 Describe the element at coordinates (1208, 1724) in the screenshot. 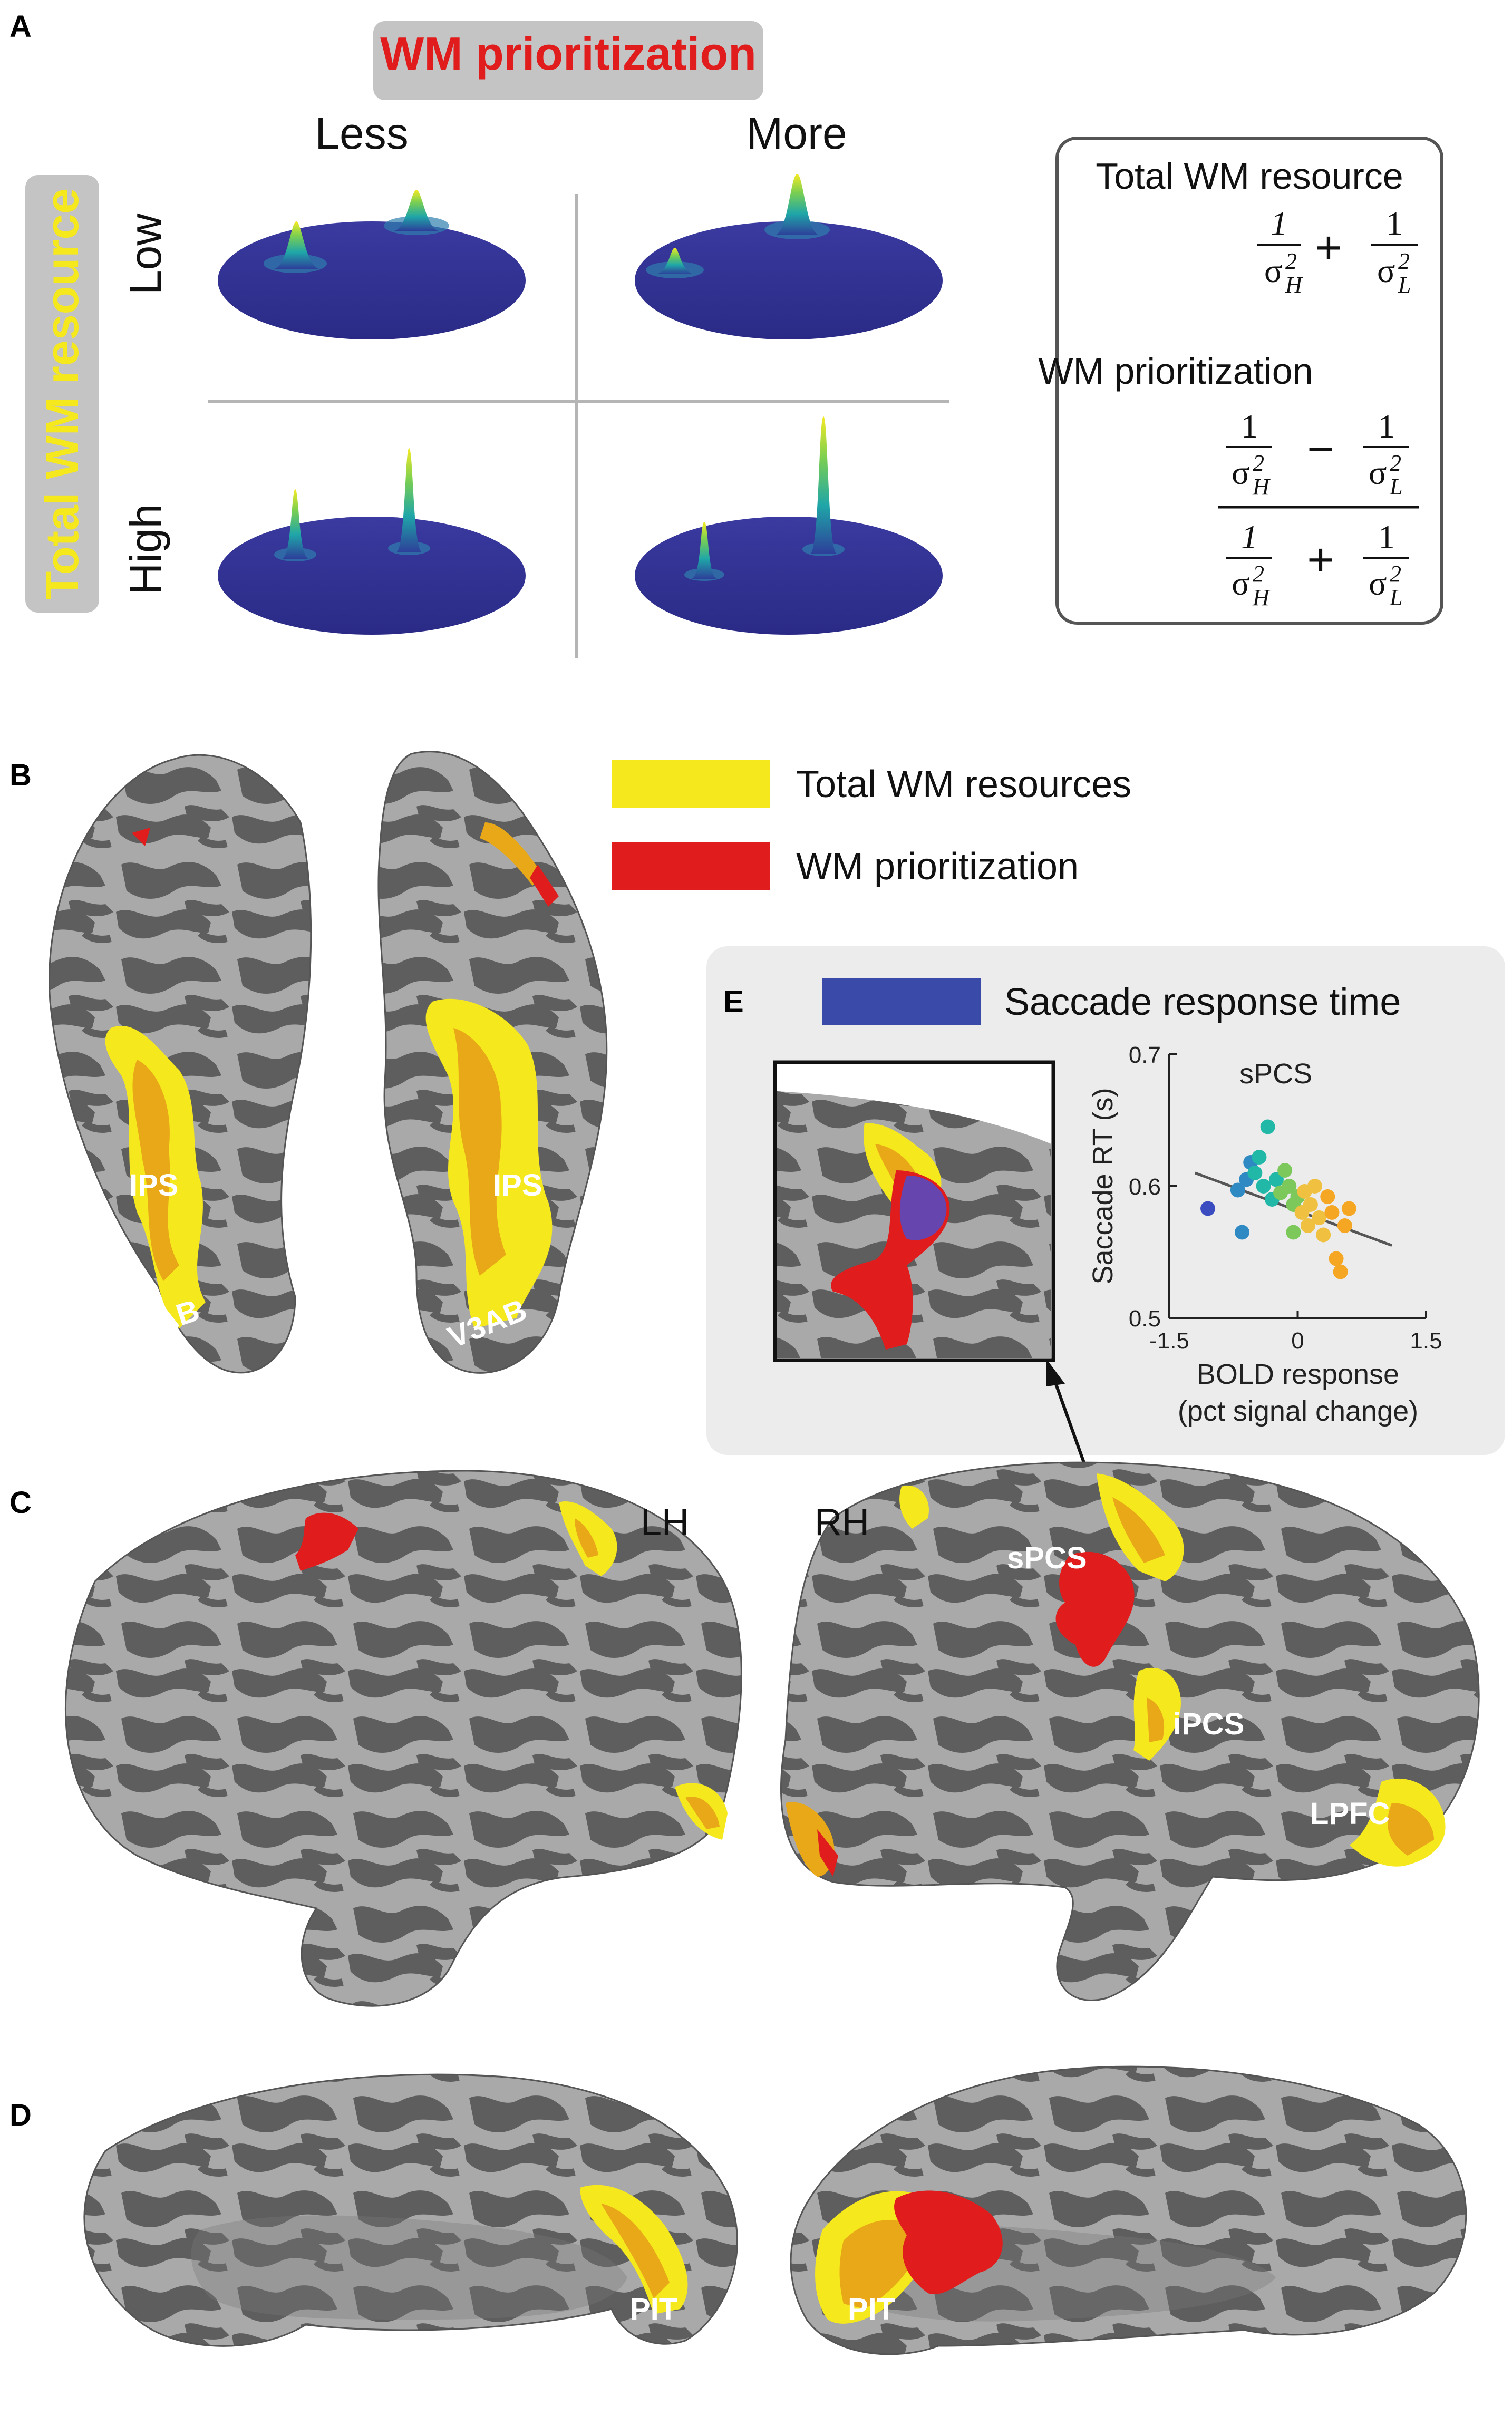

I see `region-label-ipcs: iPCS` at that location.